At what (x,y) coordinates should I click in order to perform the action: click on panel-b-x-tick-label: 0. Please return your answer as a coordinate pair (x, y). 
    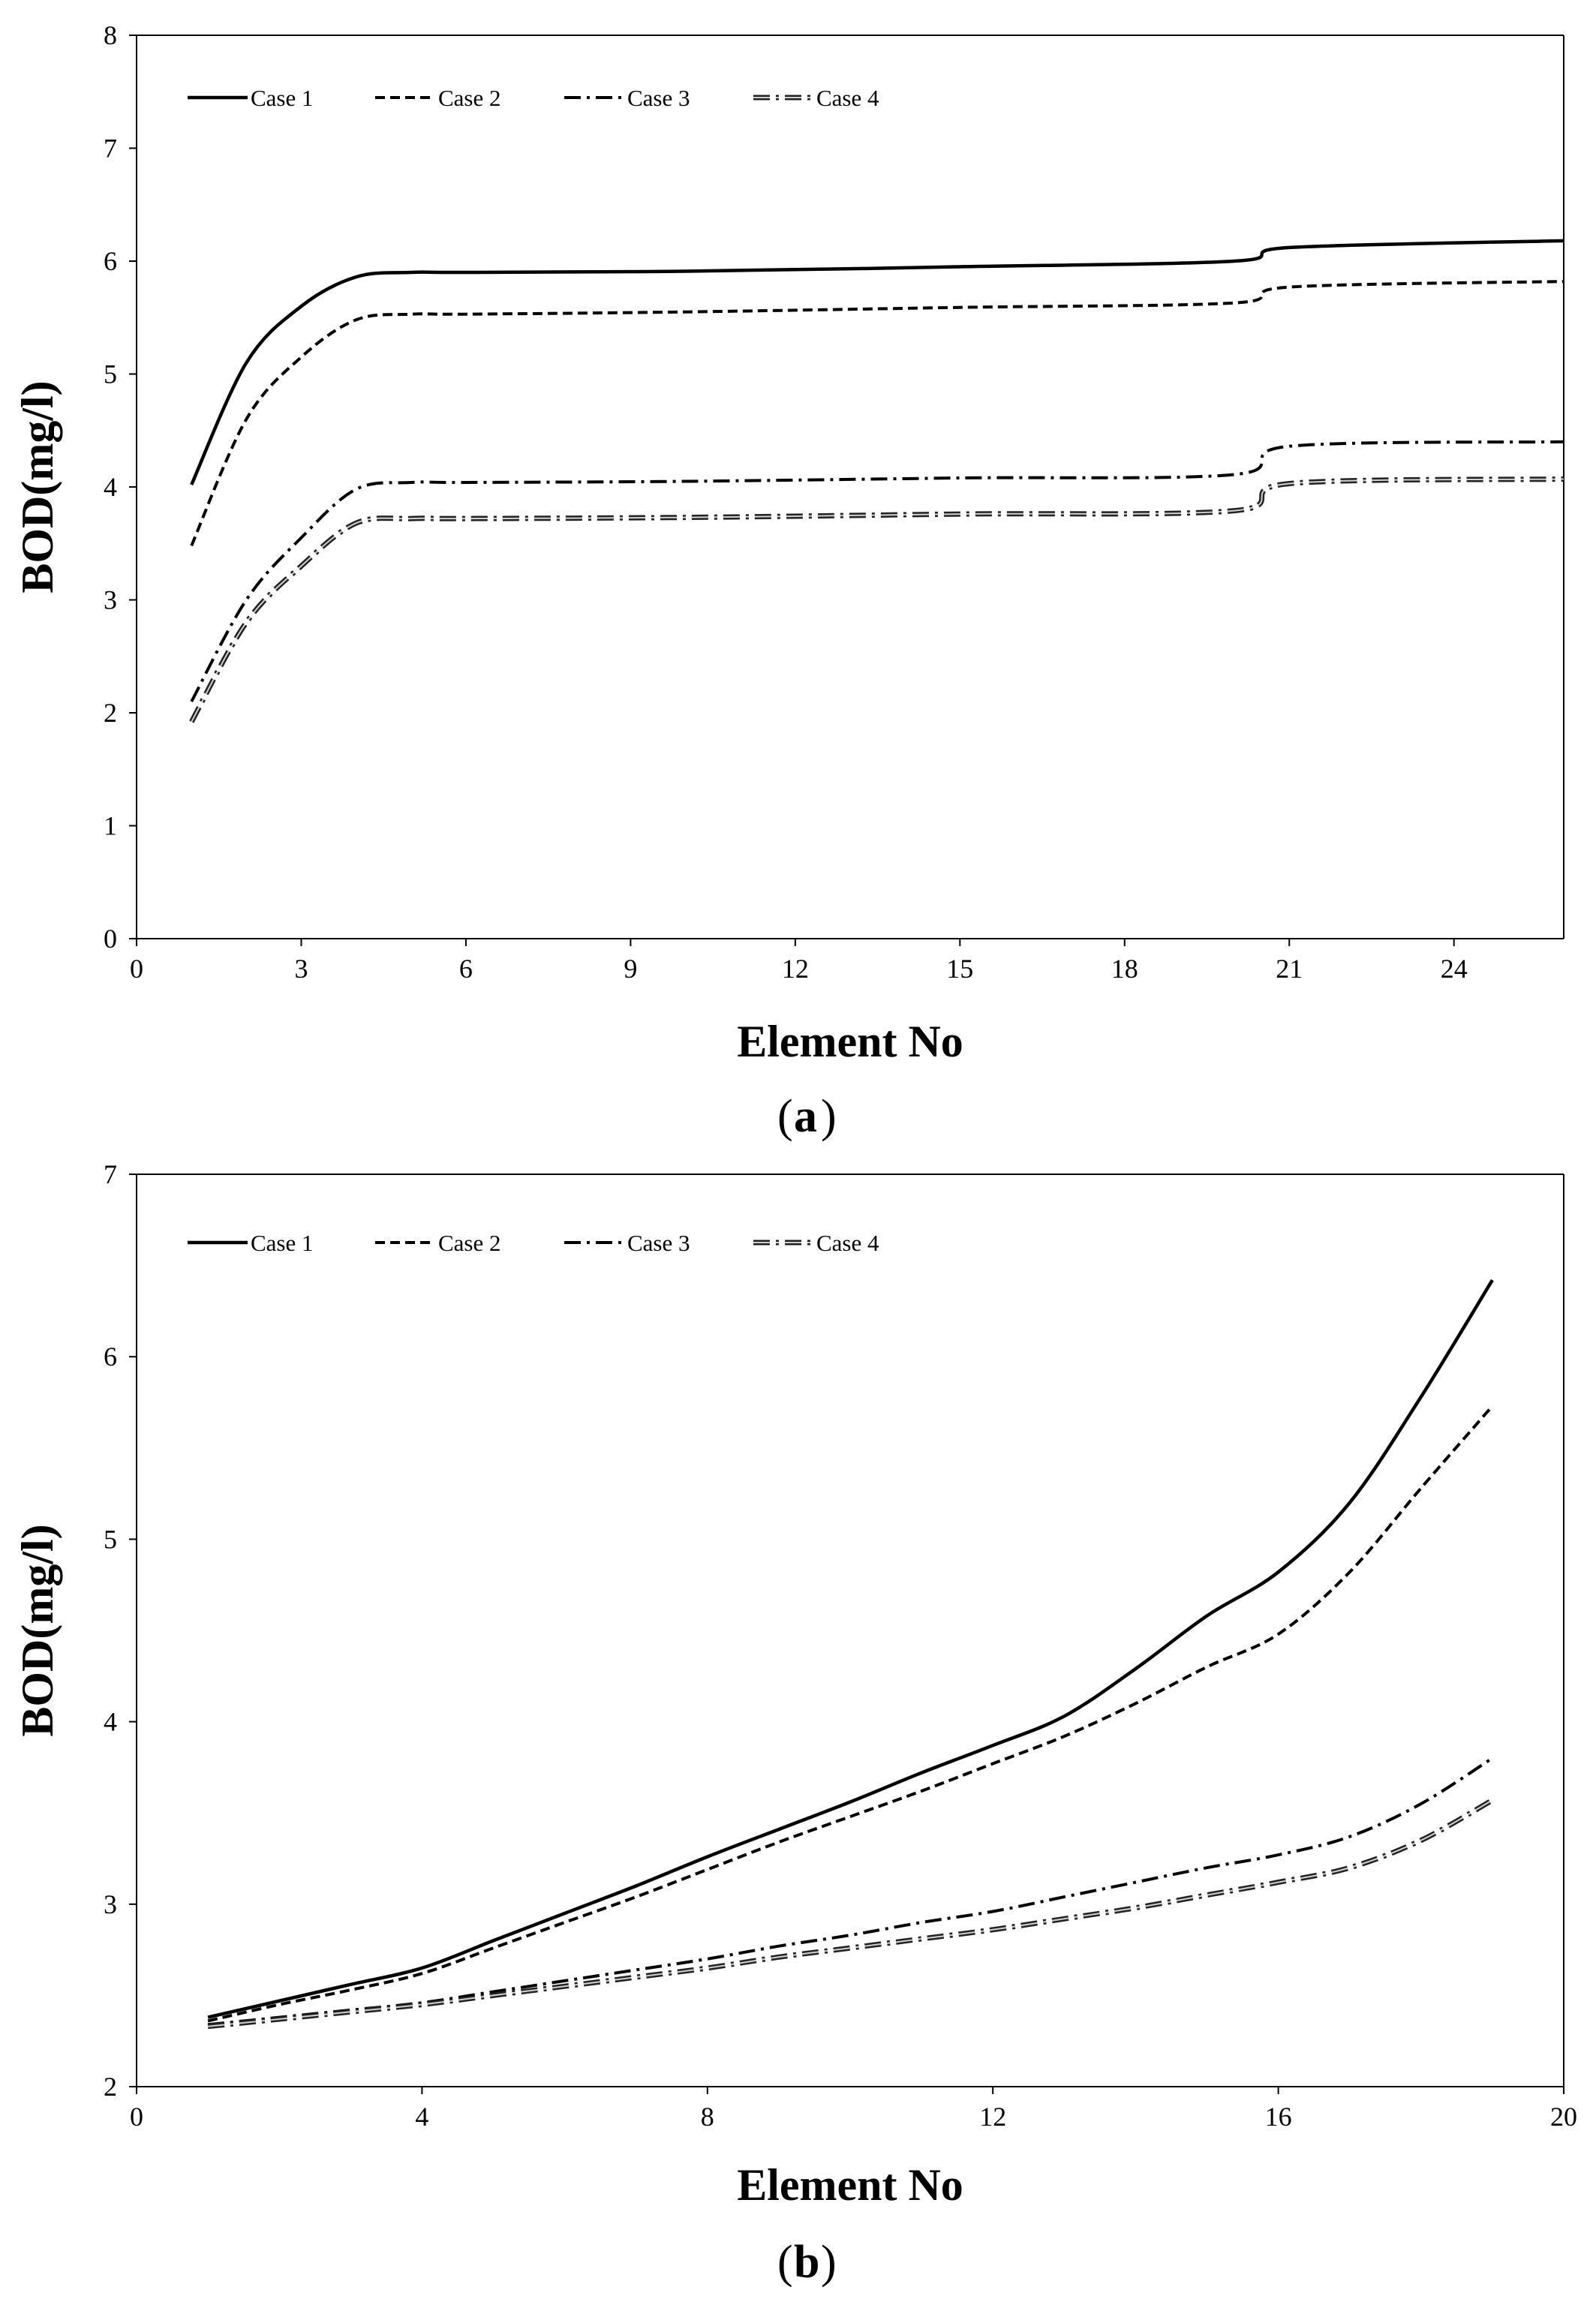
    Looking at the image, I should click on (136, 2117).